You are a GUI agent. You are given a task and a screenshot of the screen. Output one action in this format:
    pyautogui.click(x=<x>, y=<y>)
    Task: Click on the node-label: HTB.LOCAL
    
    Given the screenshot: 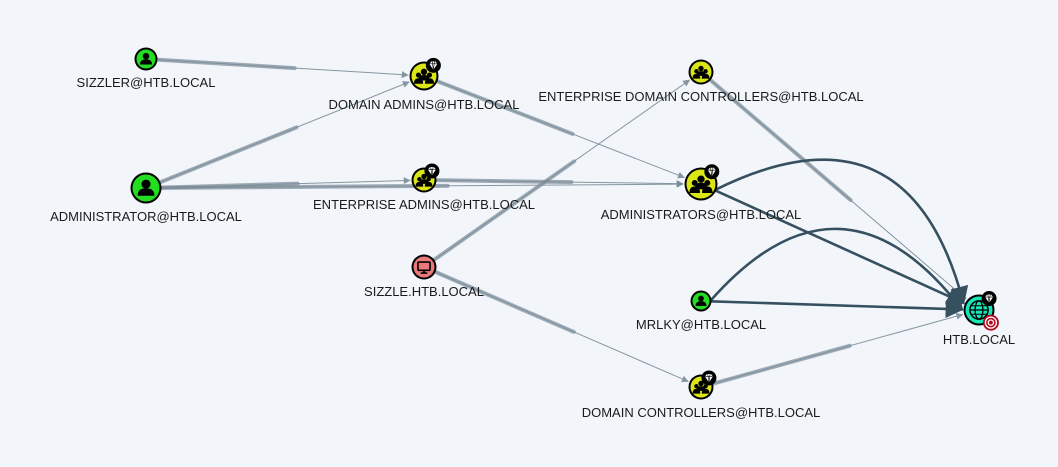 What is the action you would take?
    pyautogui.click(x=979, y=339)
    